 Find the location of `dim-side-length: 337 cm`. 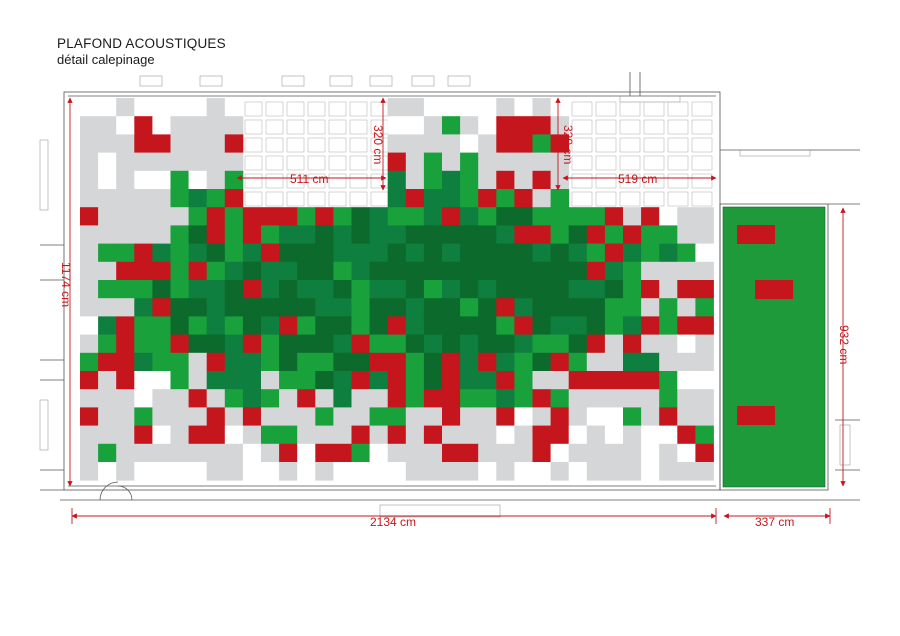

dim-side-length: 337 cm is located at coordinates (774, 522).